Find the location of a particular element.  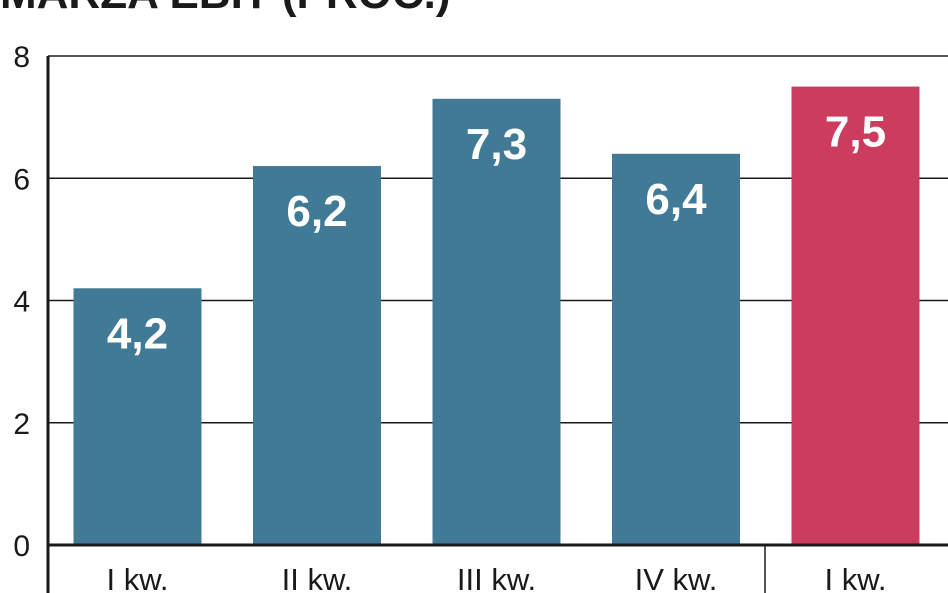

x-category-label-1: I kw. is located at coordinates (137, 577).